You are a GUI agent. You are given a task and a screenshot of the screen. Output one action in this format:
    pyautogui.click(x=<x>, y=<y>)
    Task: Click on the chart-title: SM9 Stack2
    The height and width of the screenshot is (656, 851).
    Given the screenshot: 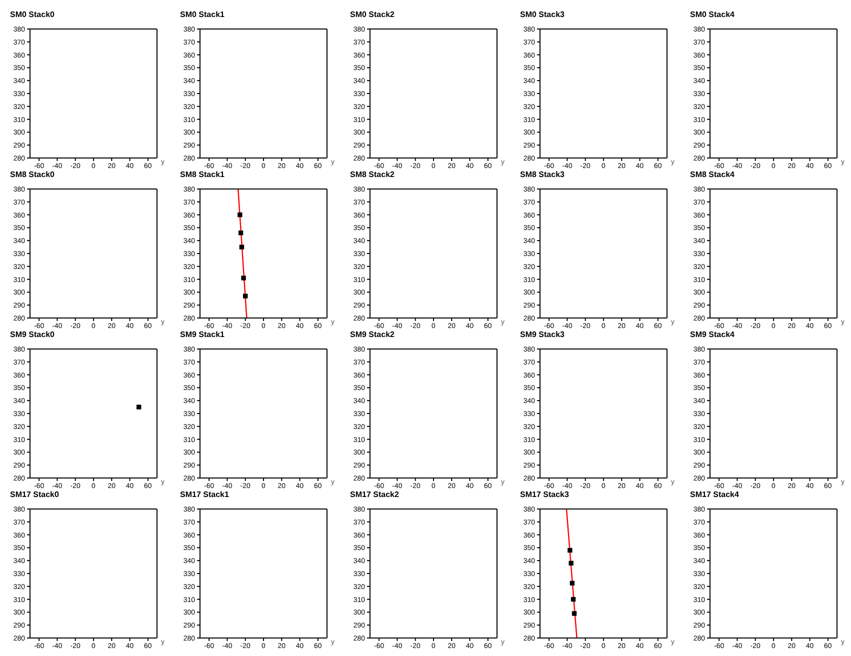 What is the action you would take?
    pyautogui.click(x=372, y=334)
    